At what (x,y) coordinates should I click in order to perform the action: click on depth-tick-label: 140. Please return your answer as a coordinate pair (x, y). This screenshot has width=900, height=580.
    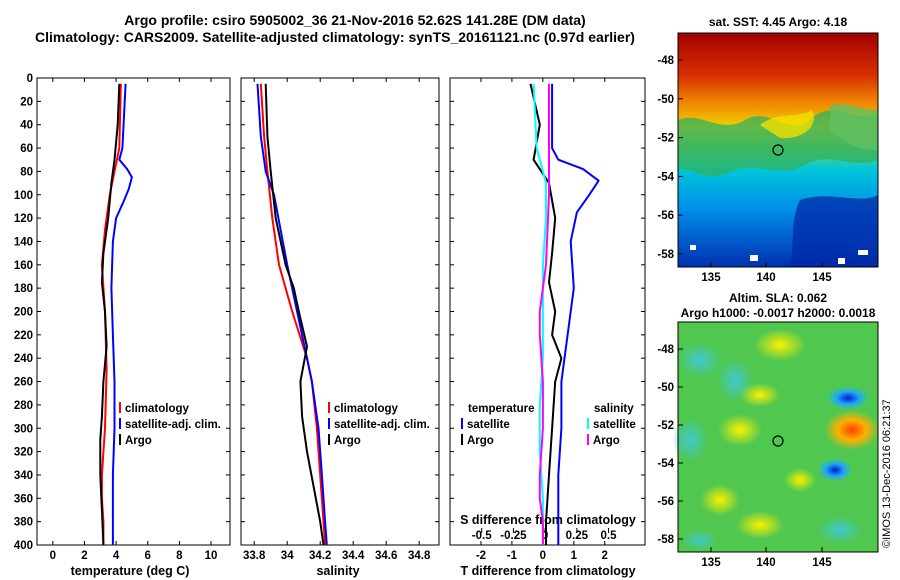
    Looking at the image, I should click on (23, 242).